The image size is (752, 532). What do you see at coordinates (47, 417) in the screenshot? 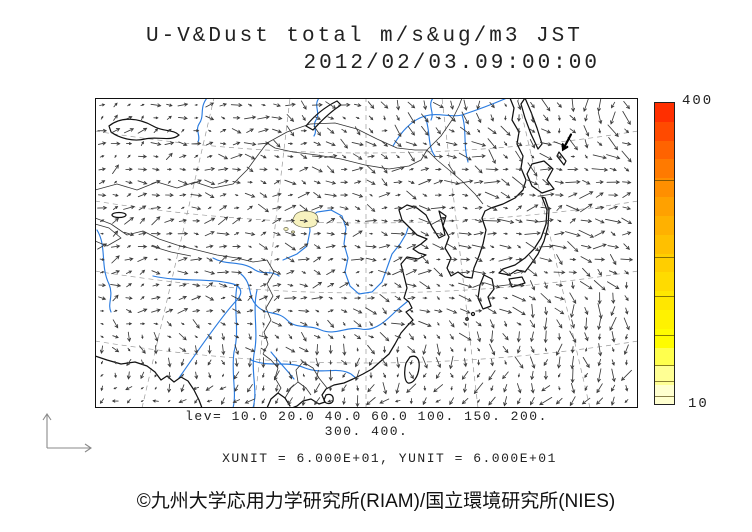
I see `y-axis-arrowhead` at bounding box center [47, 417].